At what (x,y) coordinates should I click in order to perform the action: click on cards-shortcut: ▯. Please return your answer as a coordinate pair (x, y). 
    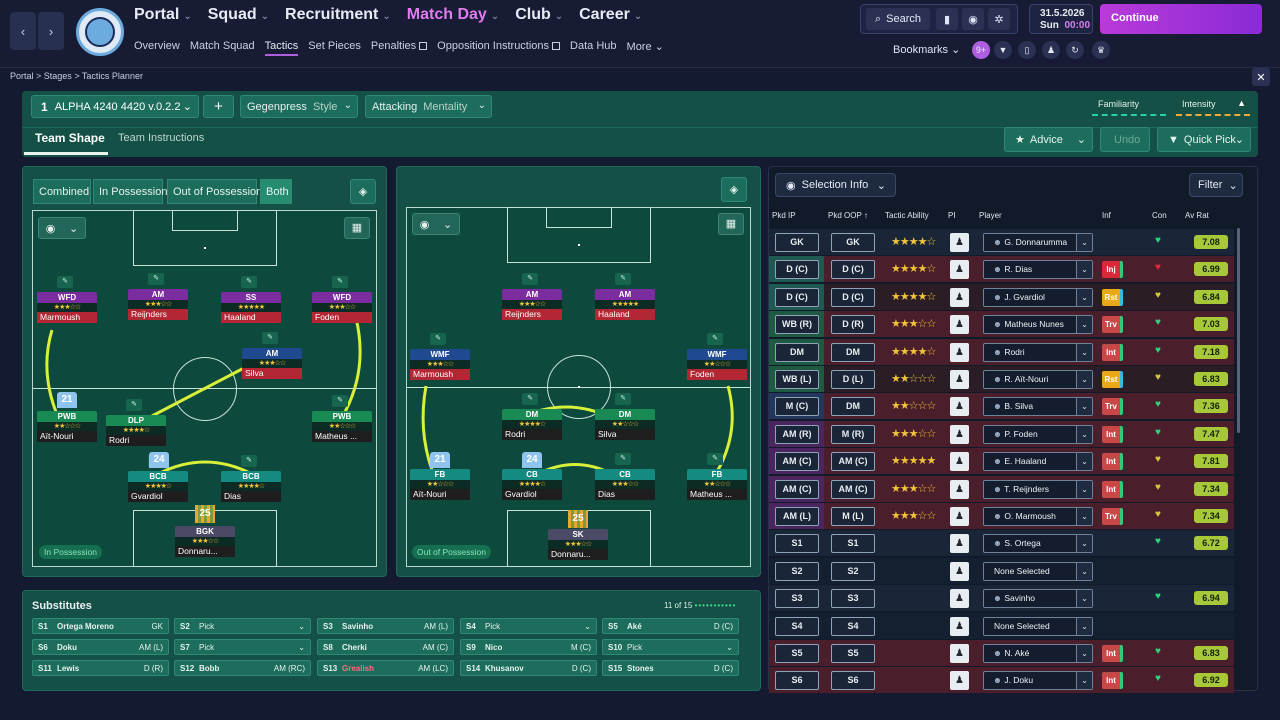
    Looking at the image, I should click on (1027, 50).